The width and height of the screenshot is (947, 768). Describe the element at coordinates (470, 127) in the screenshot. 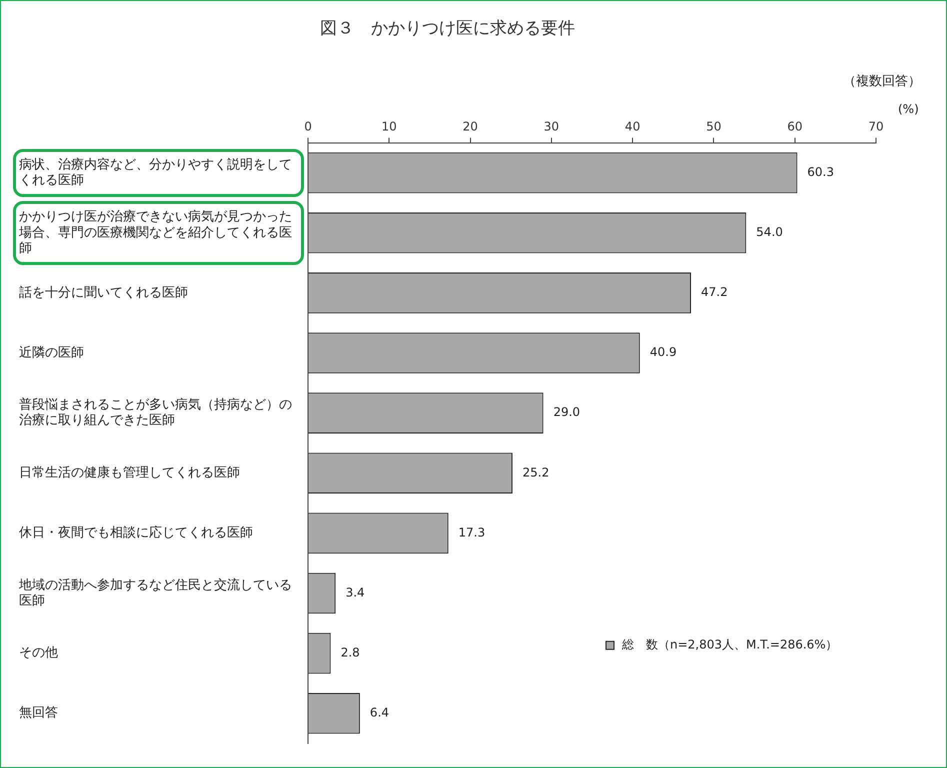

I see `x-tick-label: 20` at that location.